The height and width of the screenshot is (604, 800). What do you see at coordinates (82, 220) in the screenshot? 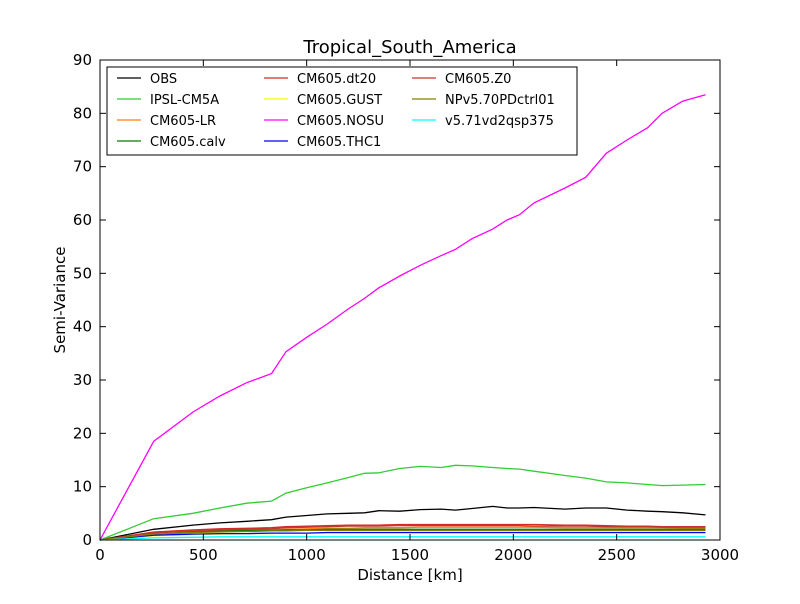
I see `y-tick-label: 60` at bounding box center [82, 220].